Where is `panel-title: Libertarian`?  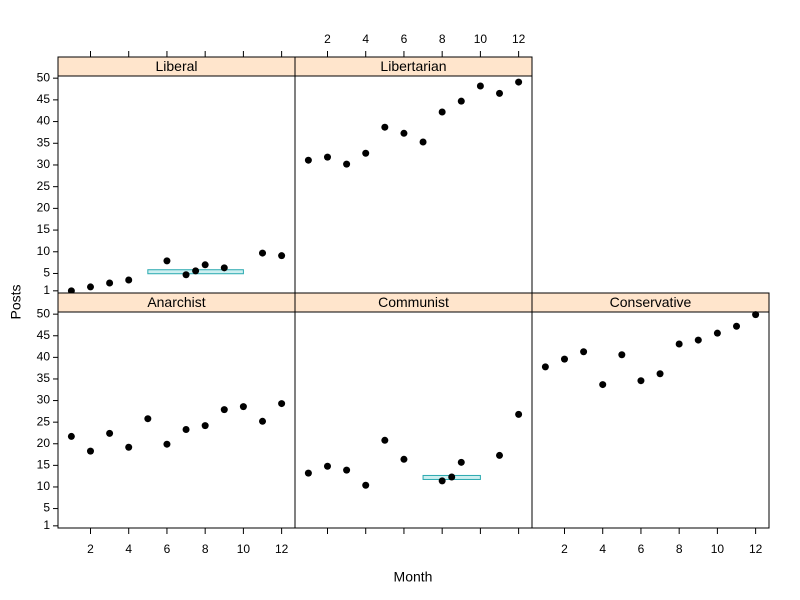
panel-title: Libertarian is located at coordinates (413, 66).